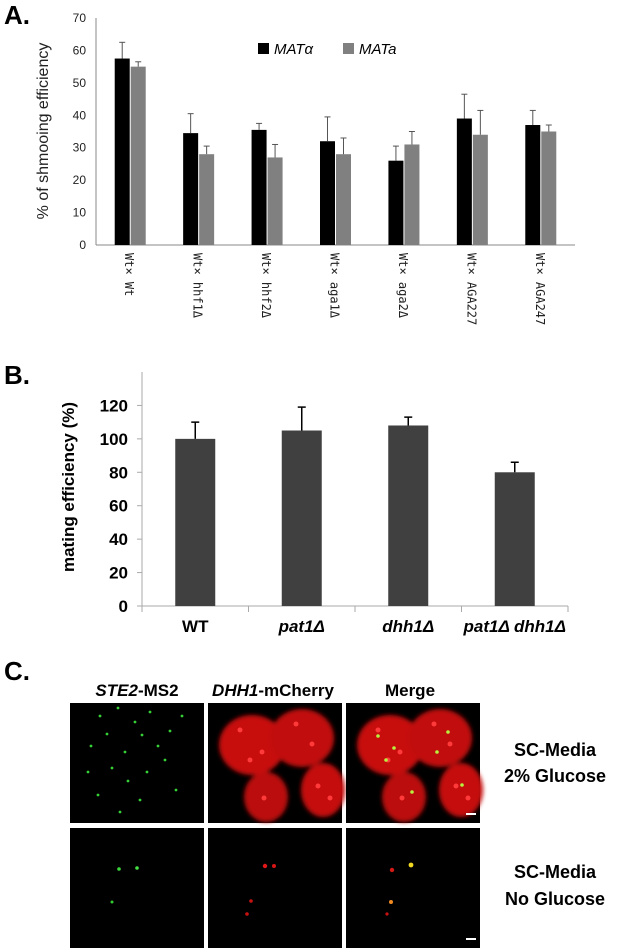 This screenshot has width=617, height=948. What do you see at coordinates (80, 180) in the screenshot?
I see `chart-a-y-tick-label: 20` at bounding box center [80, 180].